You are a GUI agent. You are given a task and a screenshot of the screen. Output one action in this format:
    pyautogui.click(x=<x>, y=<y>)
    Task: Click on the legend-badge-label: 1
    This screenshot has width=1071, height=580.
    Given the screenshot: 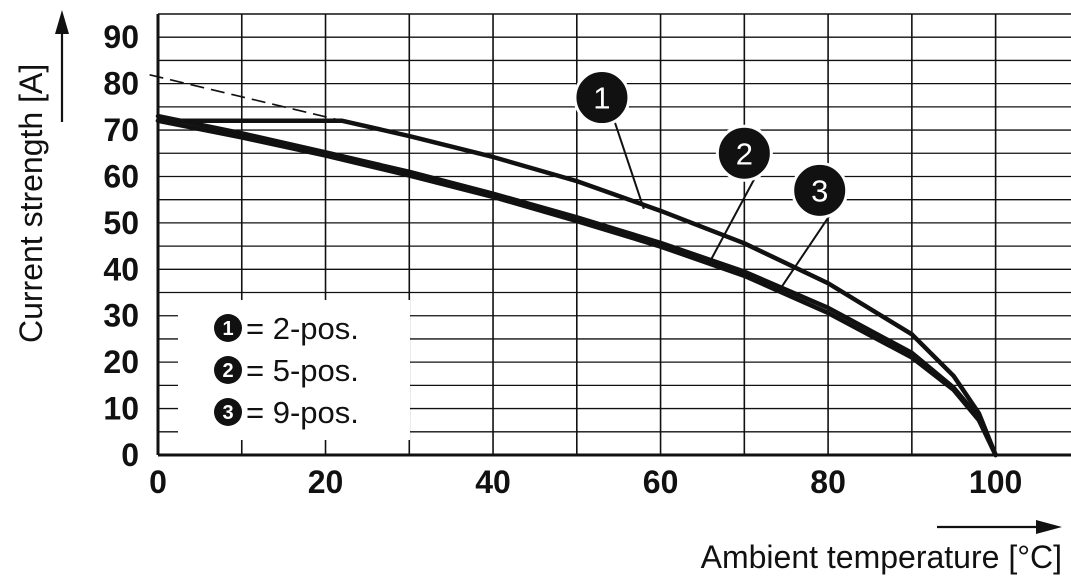 What is the action you would take?
    pyautogui.click(x=227, y=329)
    